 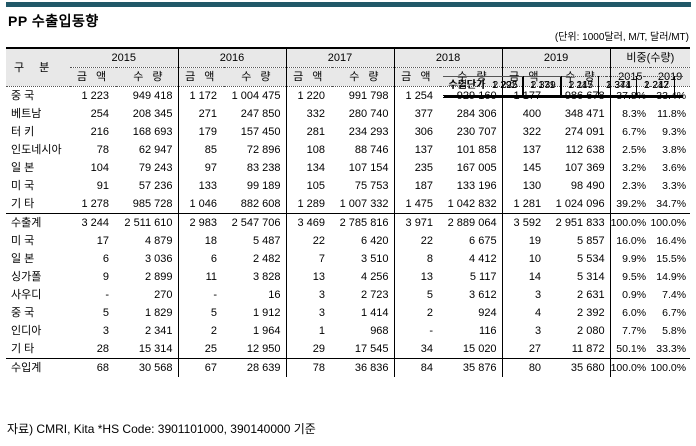 What do you see at coordinates (375, 313) in the screenshot?
I see `quantity-cell: 1 414` at bounding box center [375, 313].